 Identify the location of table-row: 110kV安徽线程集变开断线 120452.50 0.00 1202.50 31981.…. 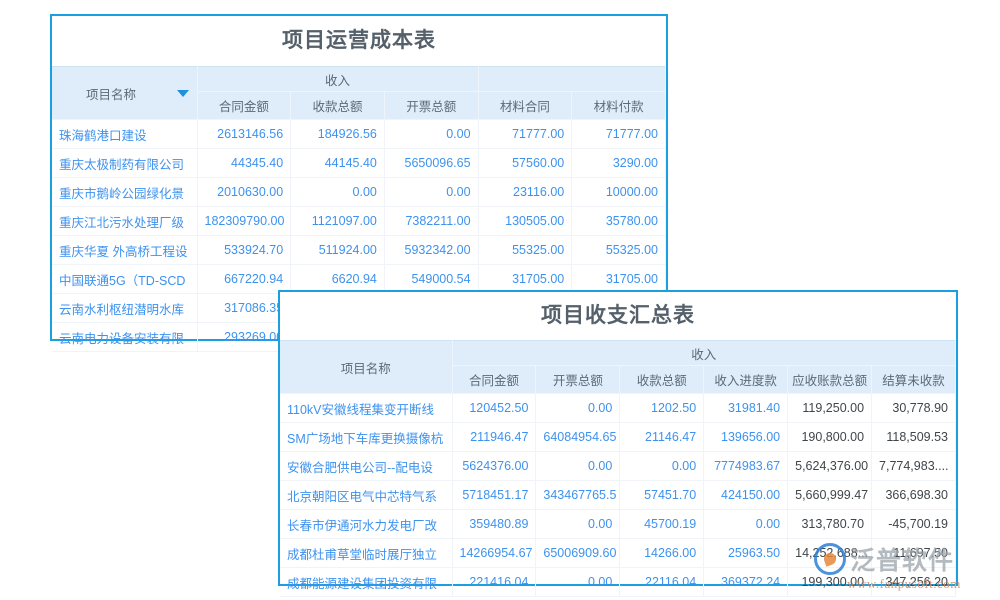
(618, 408).